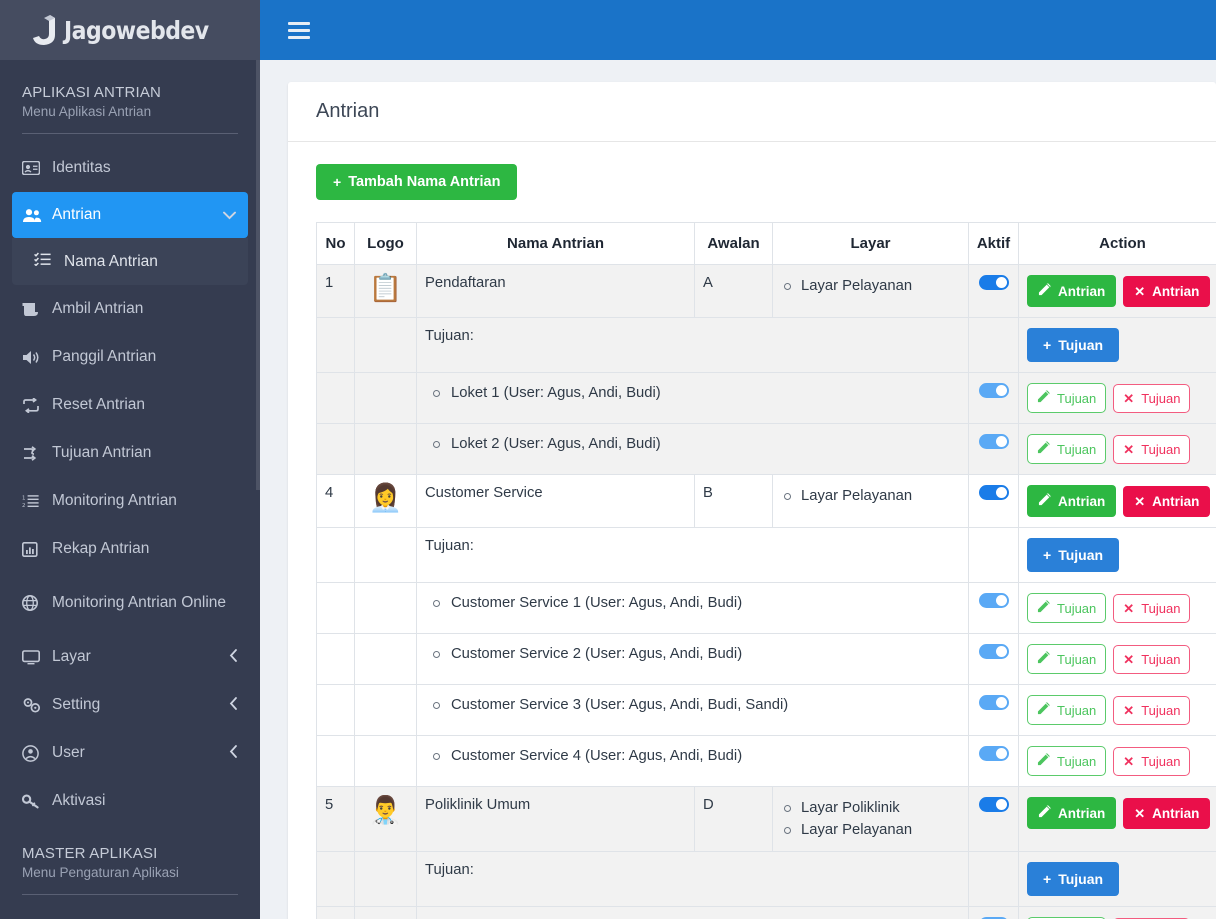 Image resolution: width=1216 pixels, height=919 pixels. Describe the element at coordinates (130, 453) in the screenshot. I see `sidebar-item-tujuan-antrian: Tujuan Antrian` at that location.